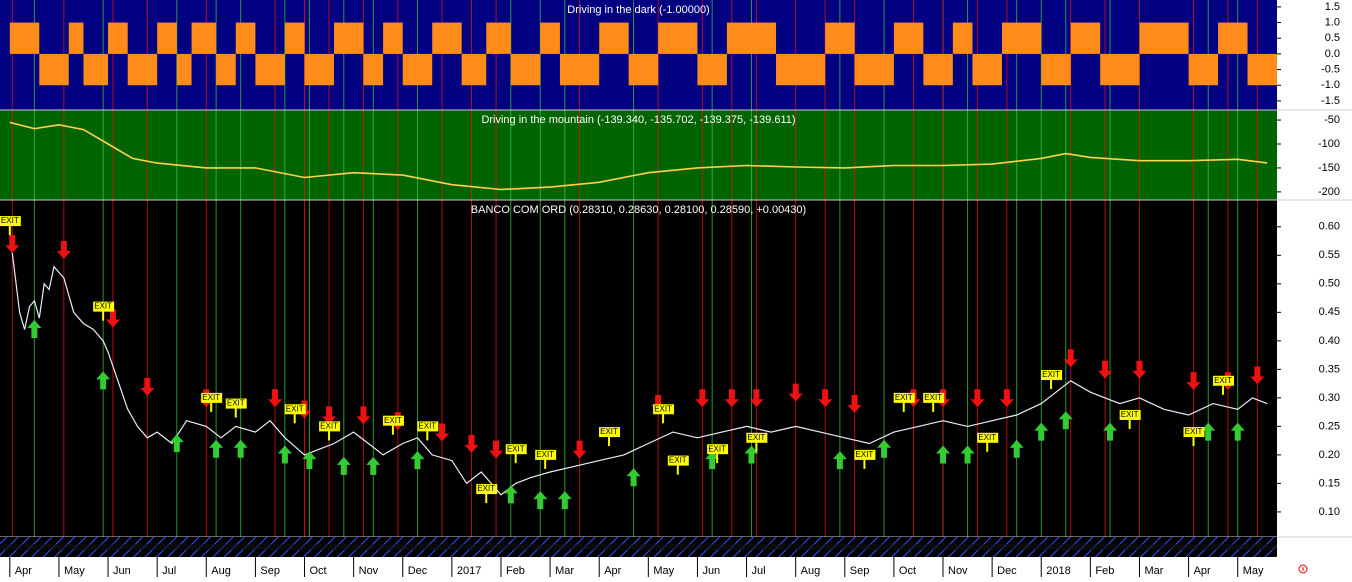 Image resolution: width=1352 pixels, height=582 pixels. Describe the element at coordinates (1329, 192) in the screenshot. I see `y-tick-label: -200` at that location.